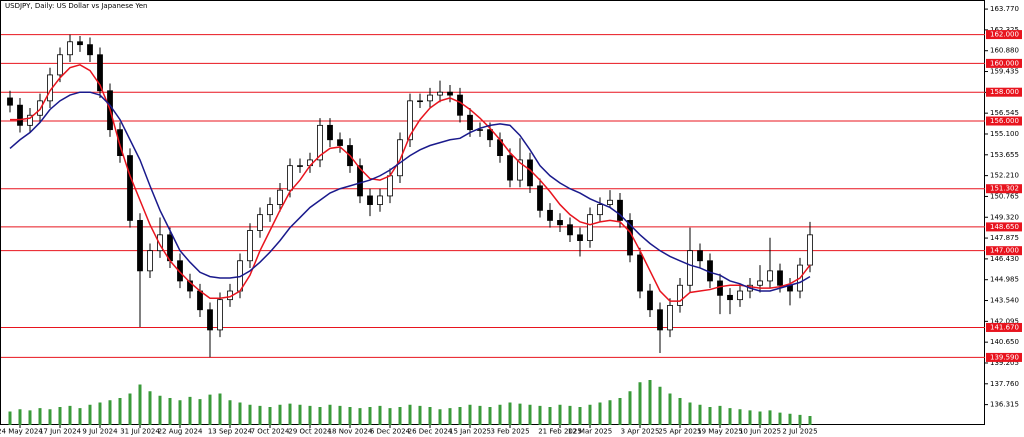  What do you see at coordinates (1004, 357) in the screenshot?
I see `level-label: 139.590` at bounding box center [1004, 357].